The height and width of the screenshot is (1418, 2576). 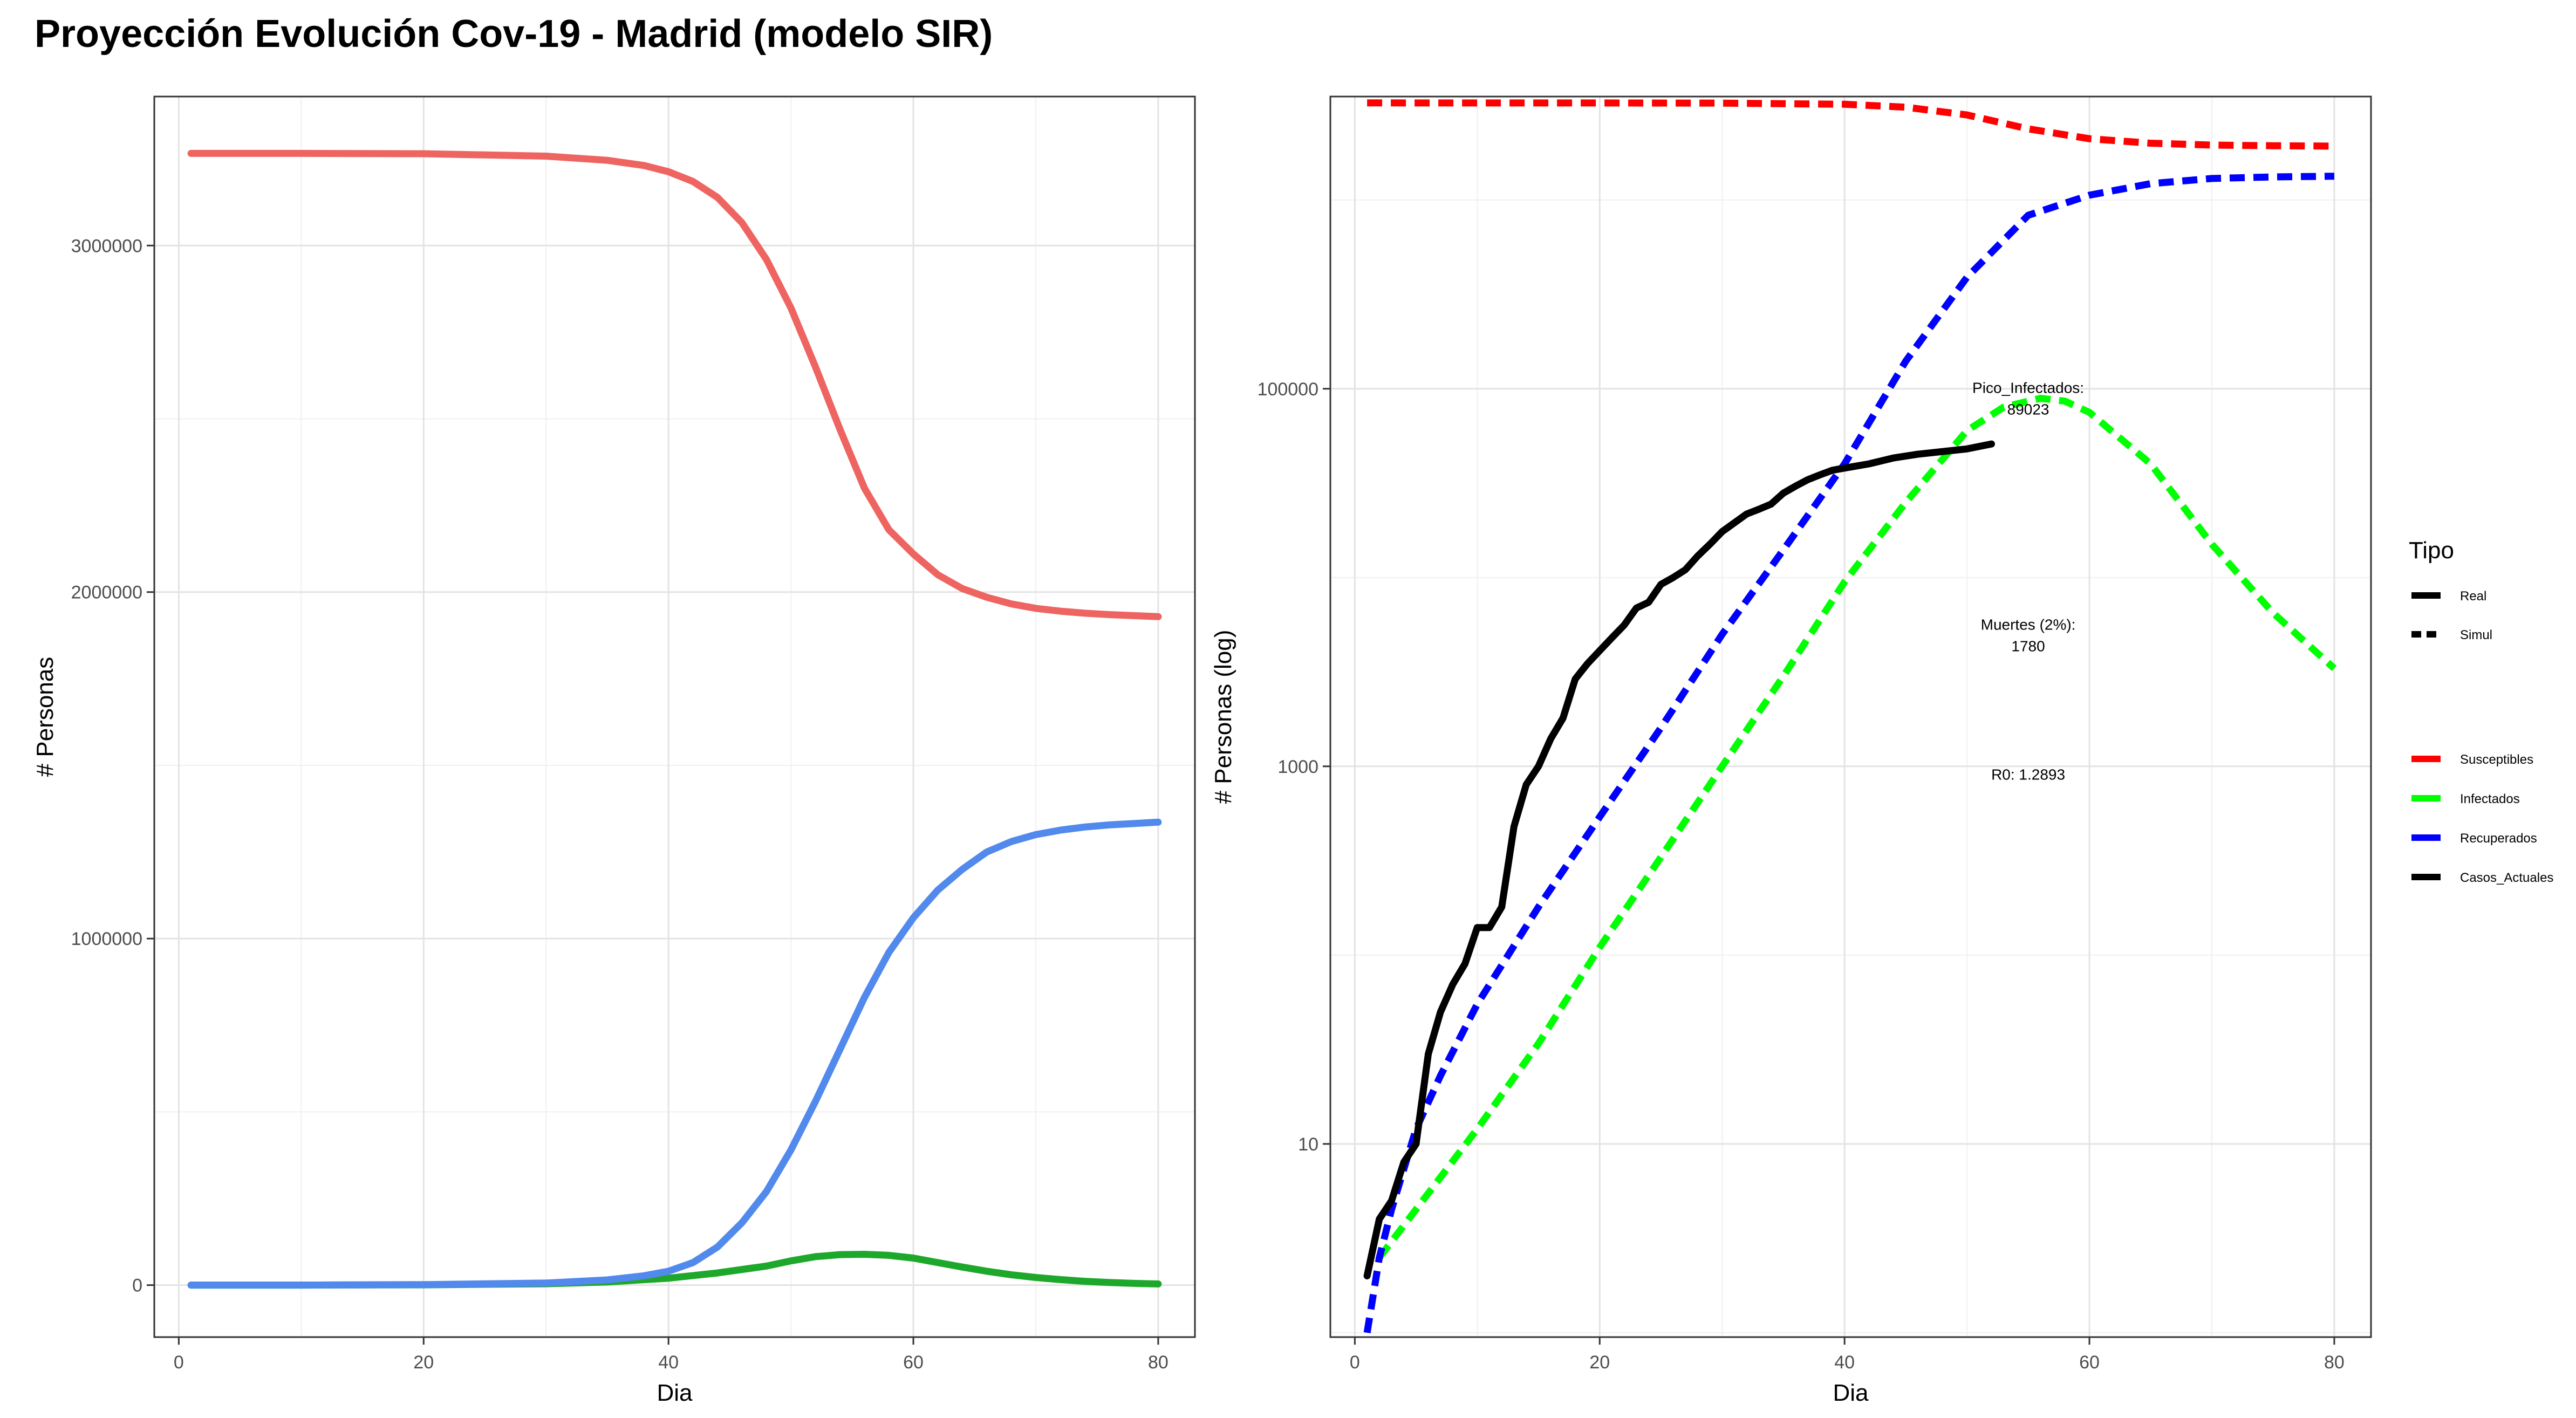 I want to click on series-line-susceptibles, so click(x=1850, y=124).